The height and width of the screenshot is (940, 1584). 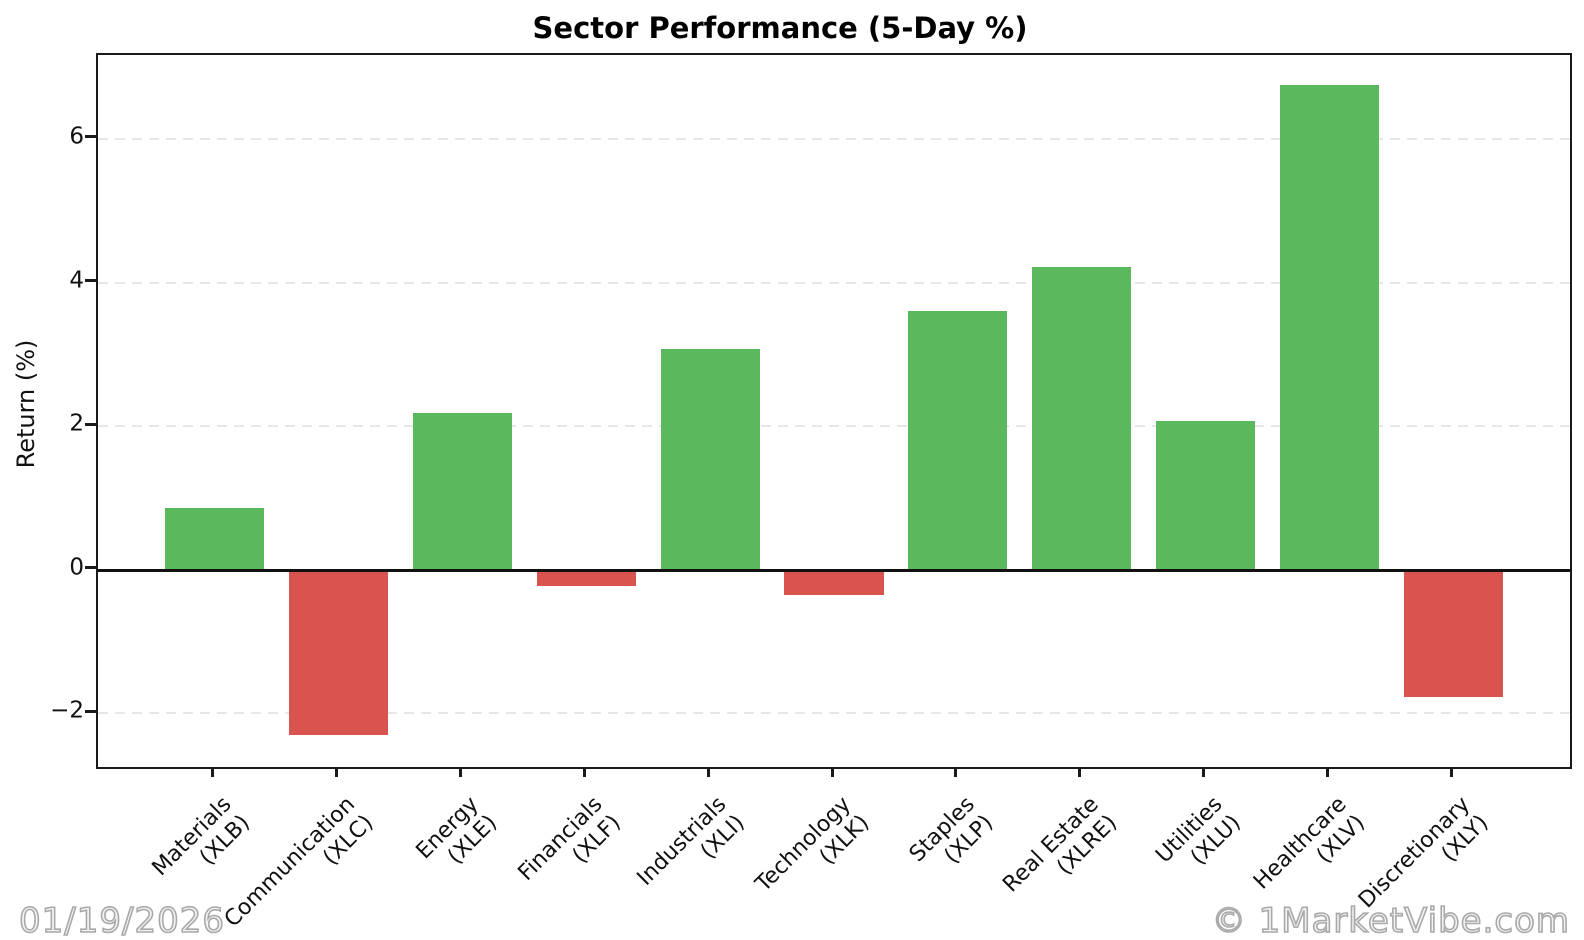 What do you see at coordinates (586, 578) in the screenshot?
I see `bar-xlf` at bounding box center [586, 578].